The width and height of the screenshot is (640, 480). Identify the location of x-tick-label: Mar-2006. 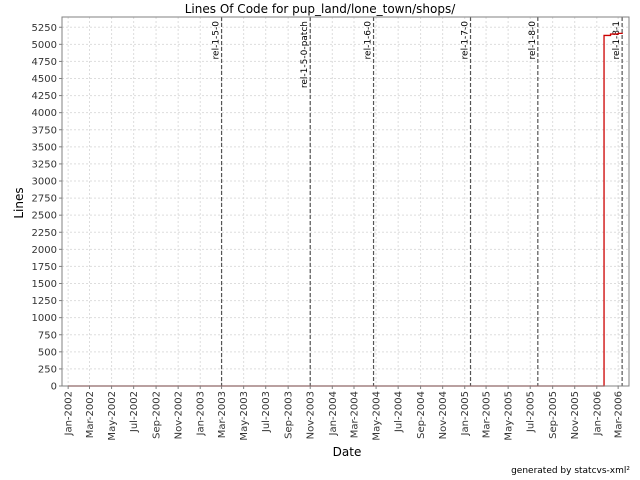
(619, 414).